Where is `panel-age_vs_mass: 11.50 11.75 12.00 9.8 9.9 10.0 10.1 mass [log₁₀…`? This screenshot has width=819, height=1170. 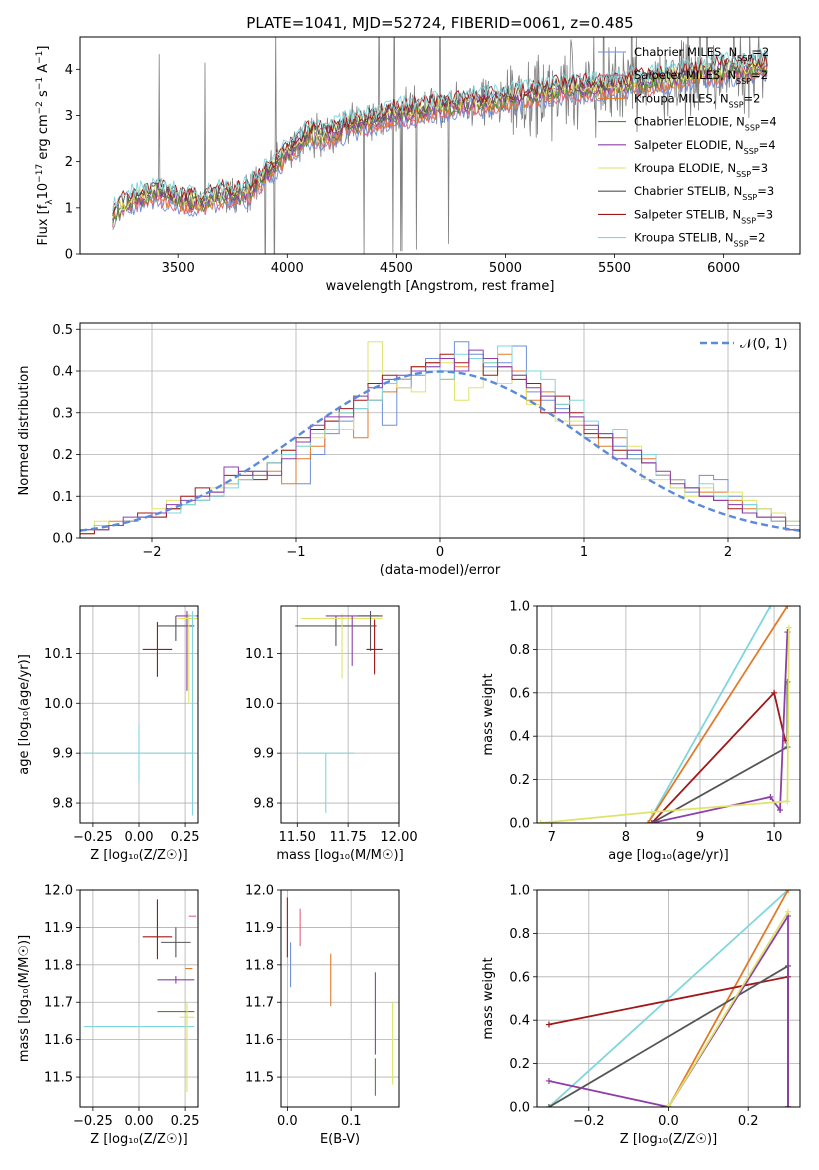
panel-age_vs_mass: 11.50 11.75 12.00 9.8 9.9 10.0 10.1 mass [log₁₀… is located at coordinates (331, 734).